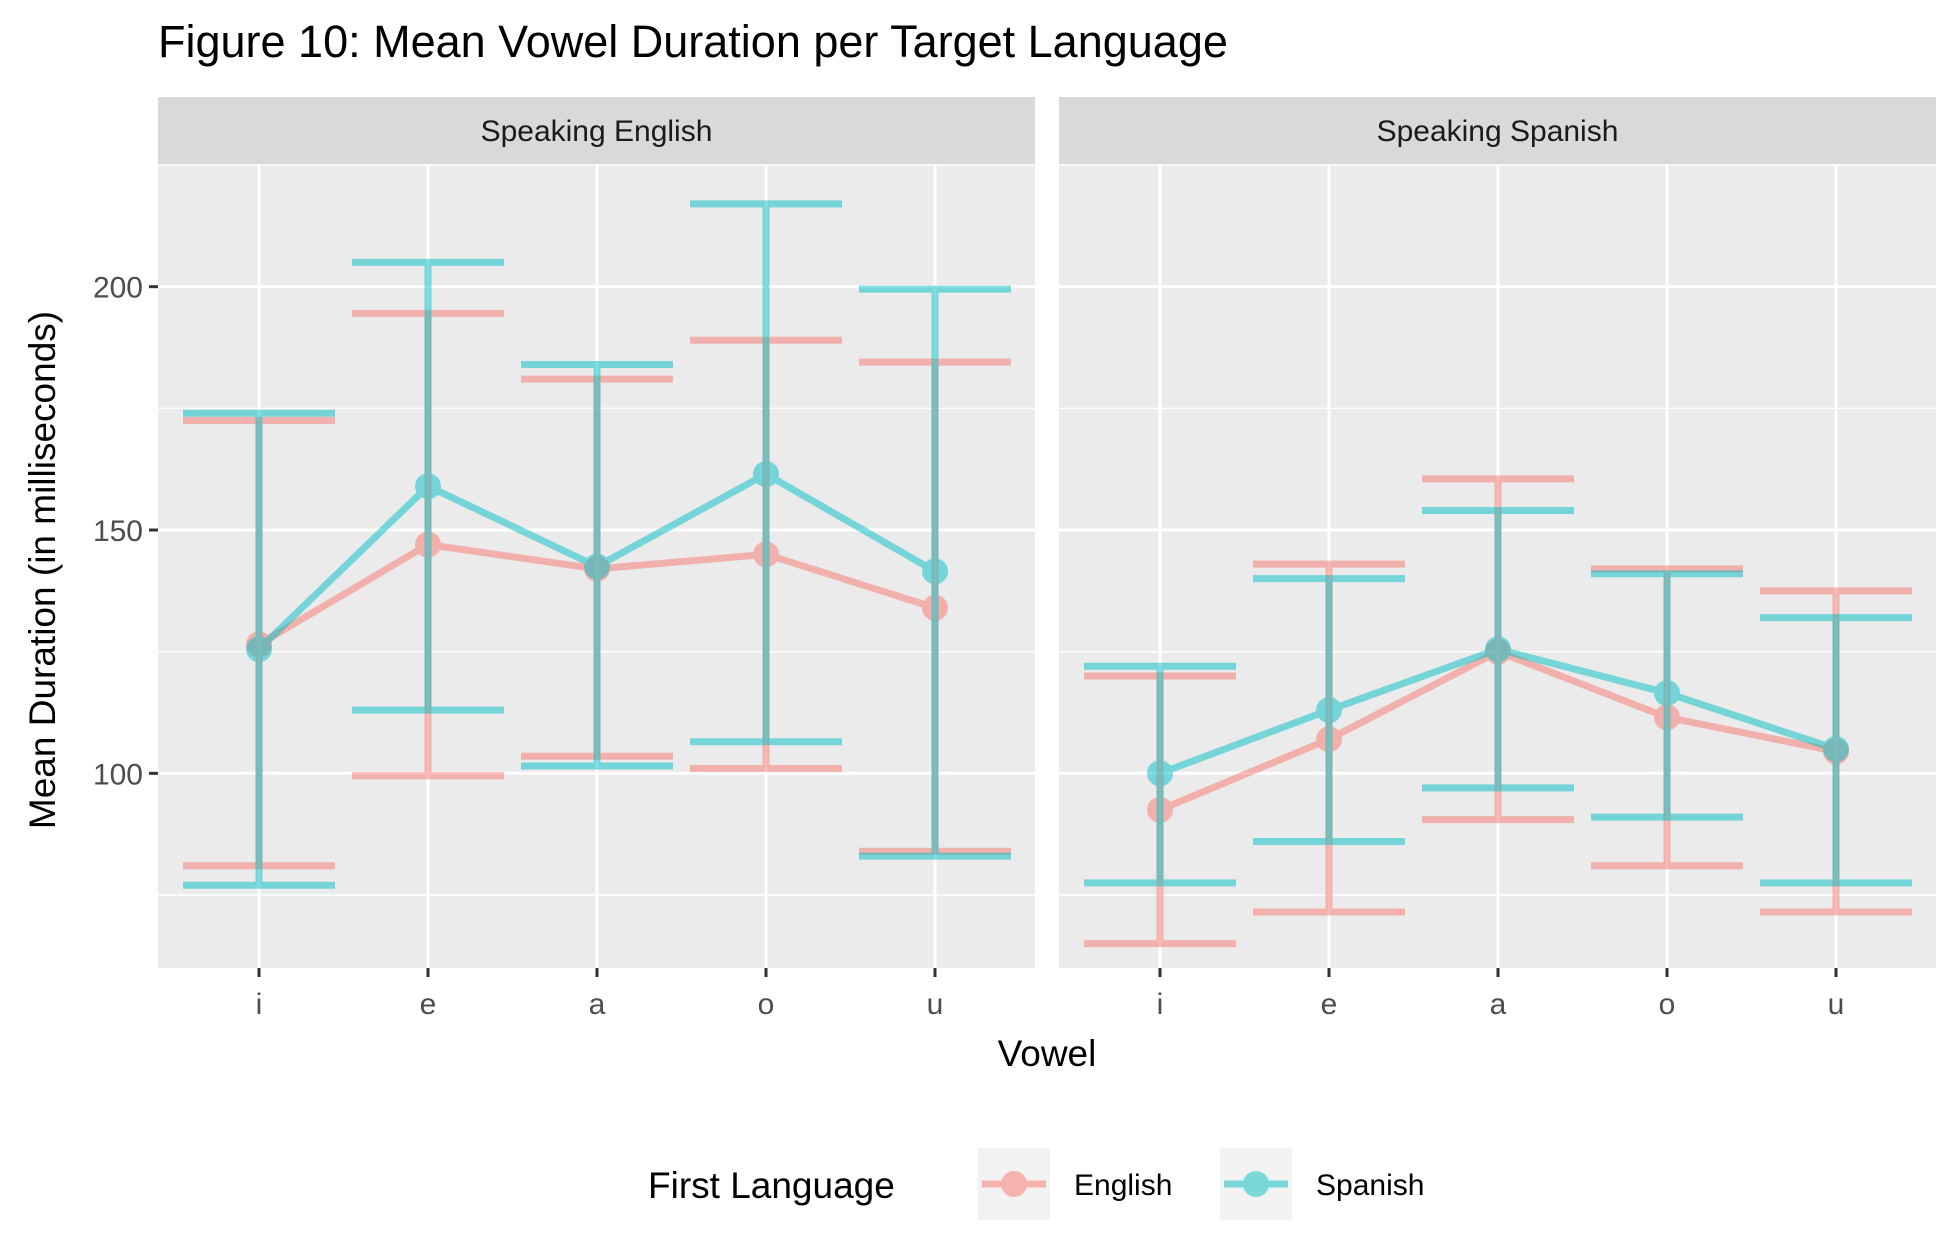  What do you see at coordinates (771, 1185) in the screenshot?
I see `legend-title: First Language` at bounding box center [771, 1185].